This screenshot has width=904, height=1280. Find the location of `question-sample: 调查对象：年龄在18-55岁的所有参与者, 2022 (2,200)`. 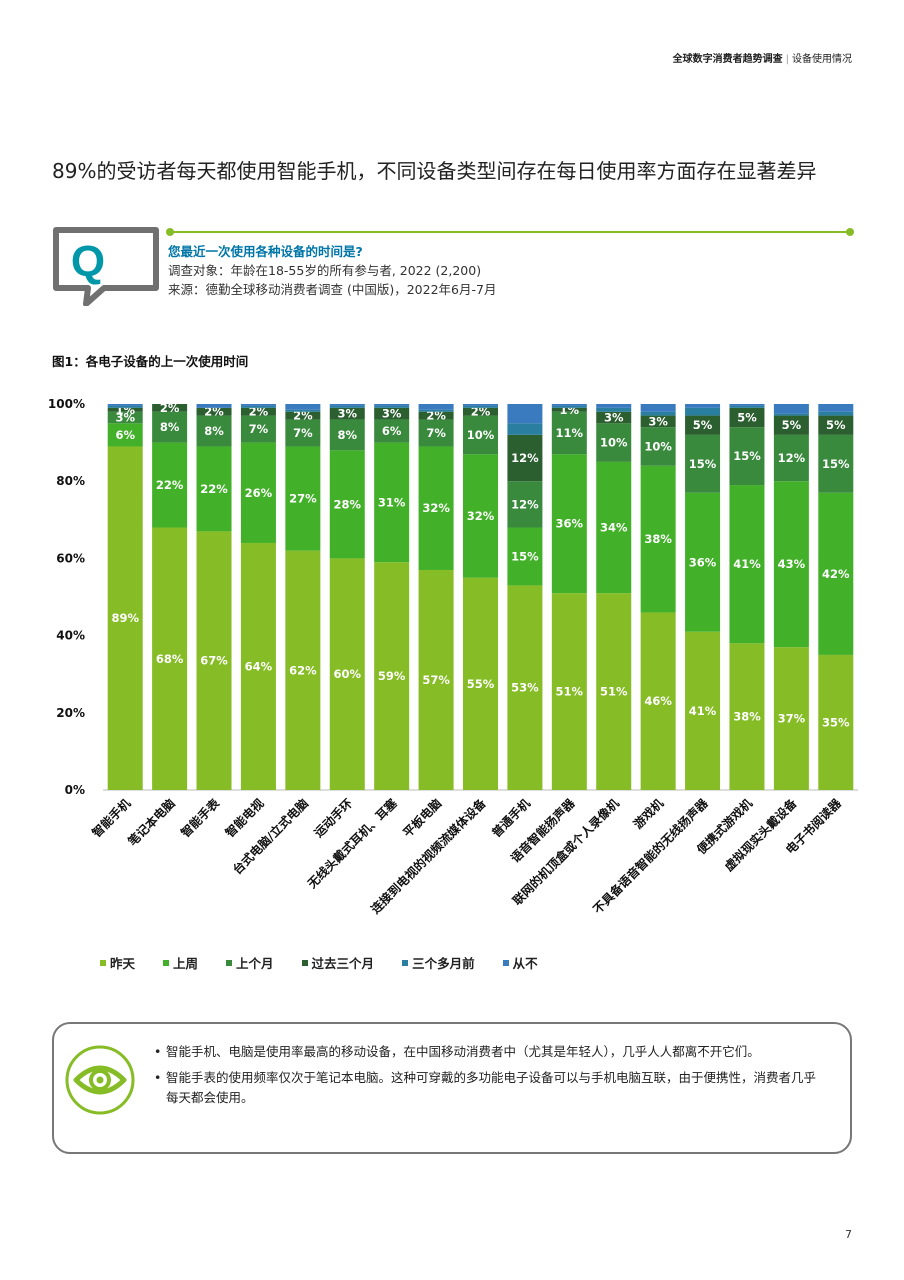

question-sample: 调查对象：年龄在18-55岁的所有参与者, 2022 (2,200) is located at coordinates (325, 270).